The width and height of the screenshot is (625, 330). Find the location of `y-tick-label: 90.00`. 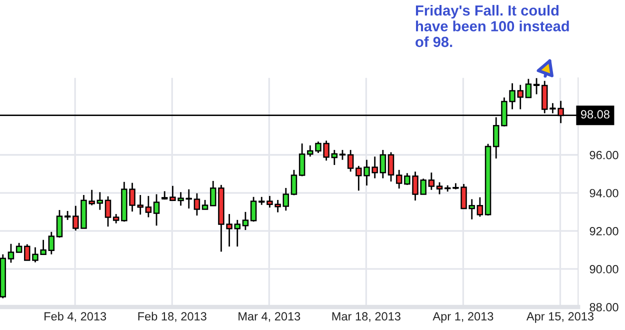

y-tick-label: 90.00 is located at coordinates (604, 269).